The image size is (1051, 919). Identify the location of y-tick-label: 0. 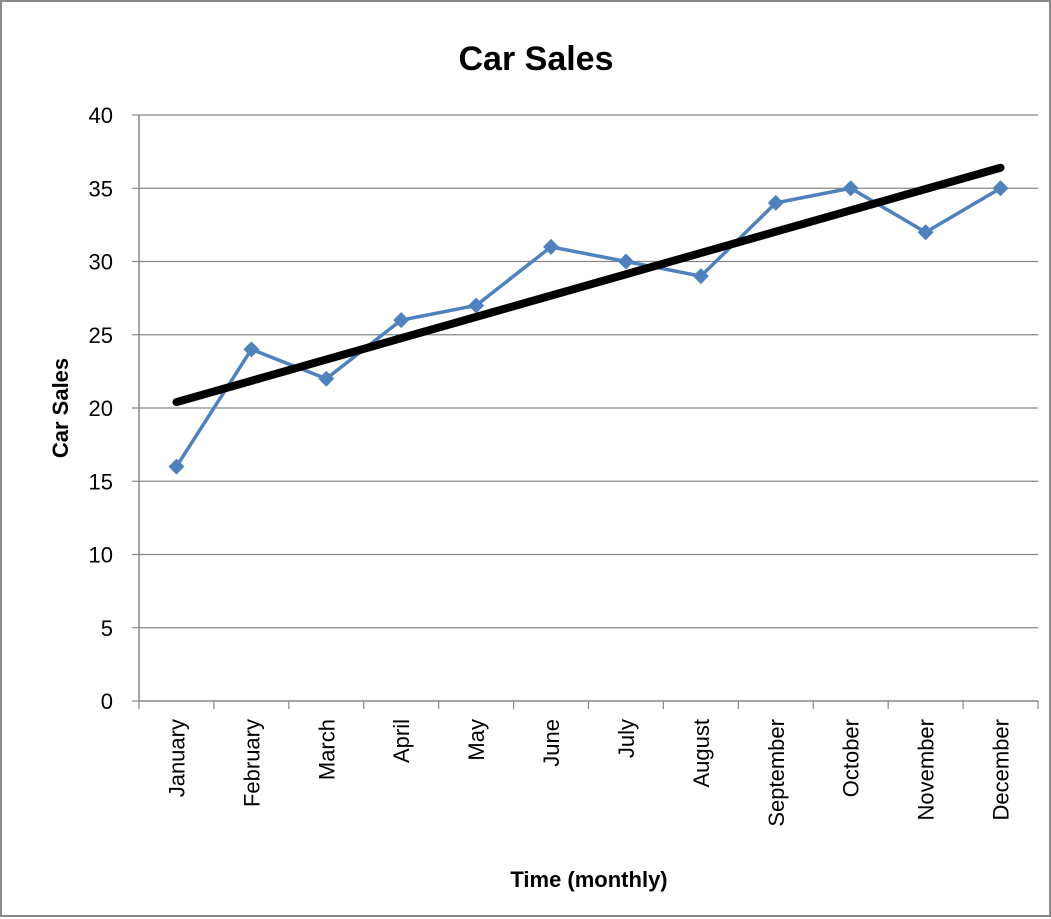
(107, 701).